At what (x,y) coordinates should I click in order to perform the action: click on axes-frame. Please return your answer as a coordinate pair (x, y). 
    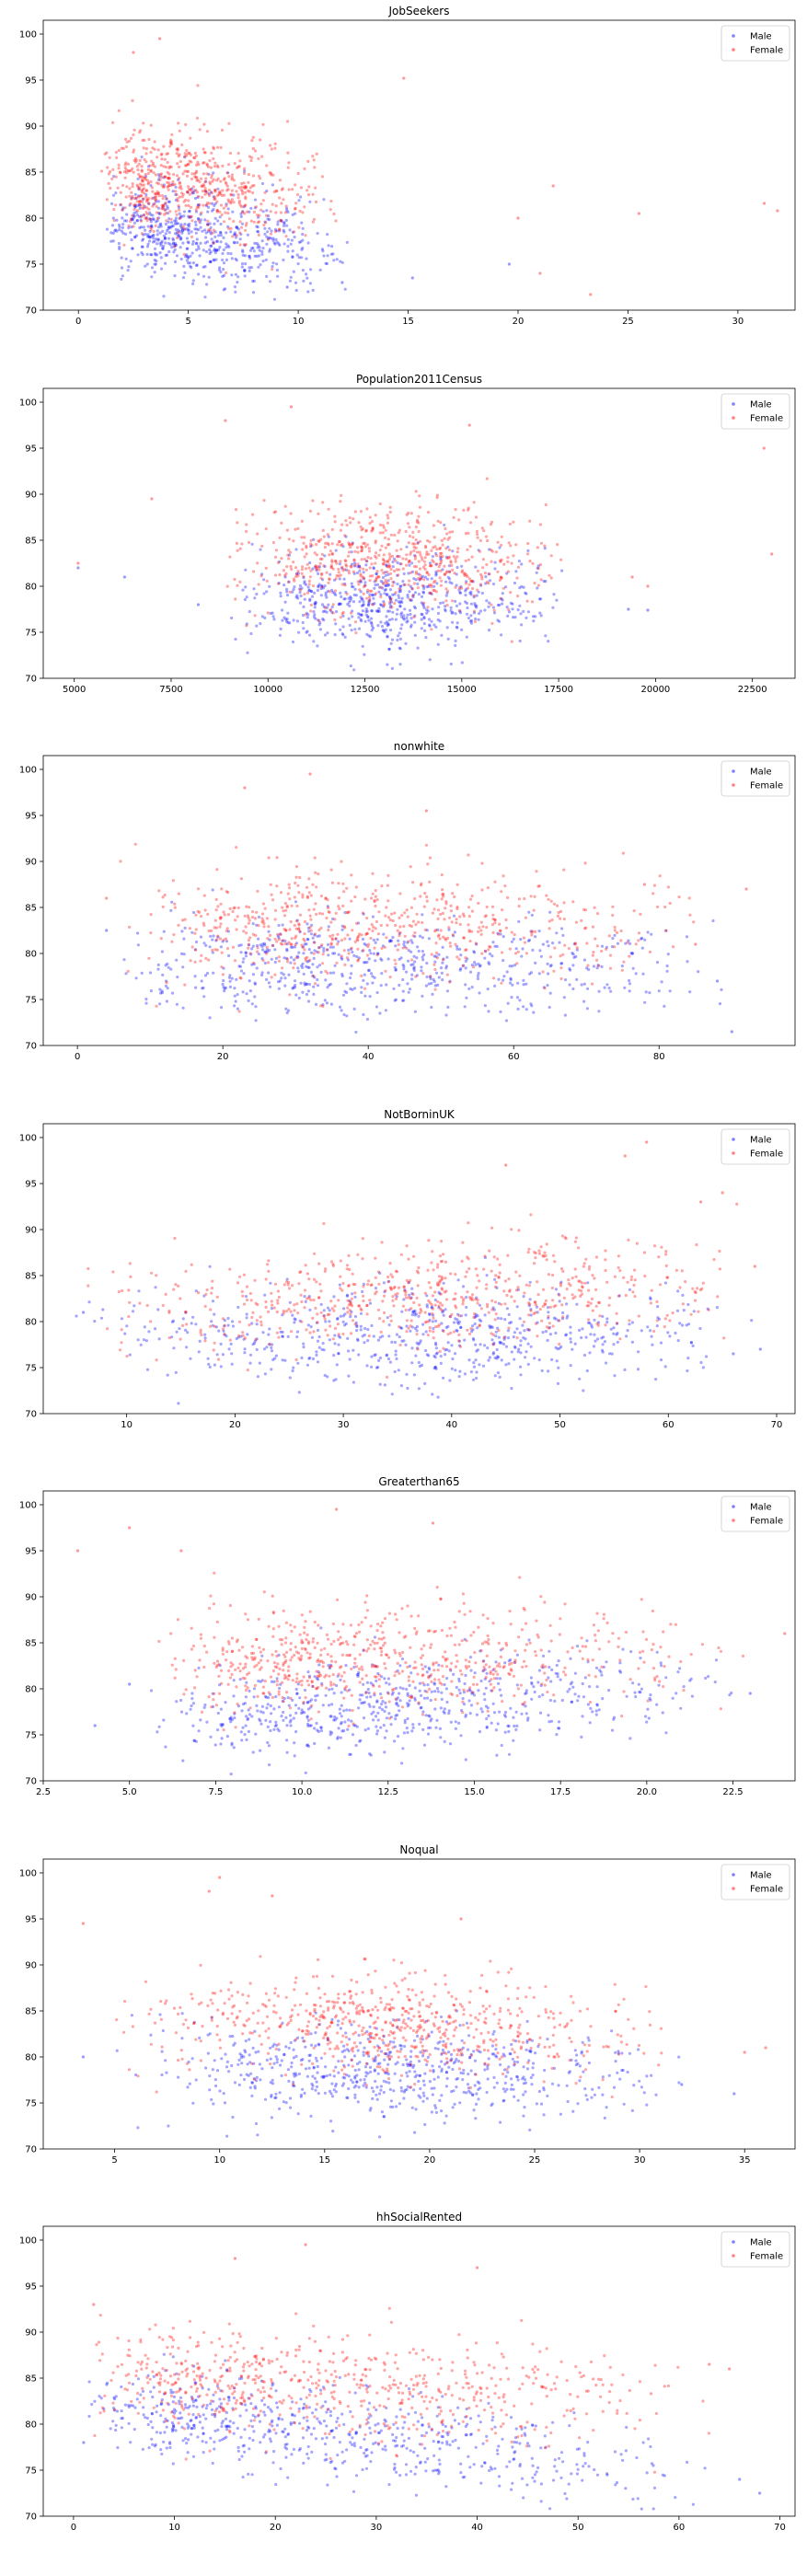
    Looking at the image, I should click on (419, 165).